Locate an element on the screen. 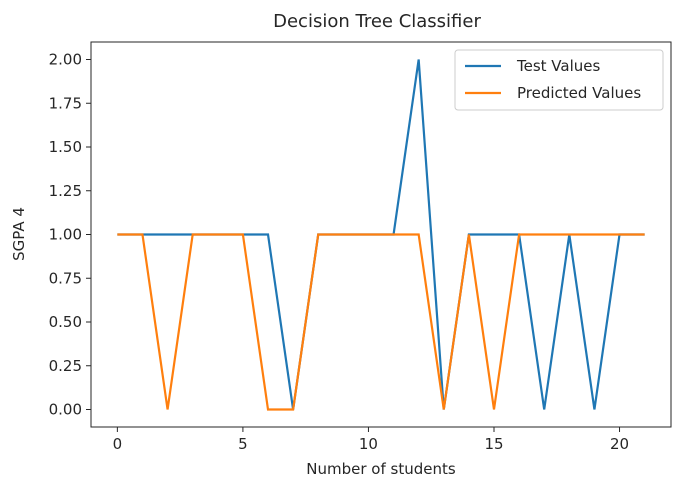 Image resolution: width=693 pixels, height=492 pixels. legend-label-test-values: Test Values is located at coordinates (558, 66).